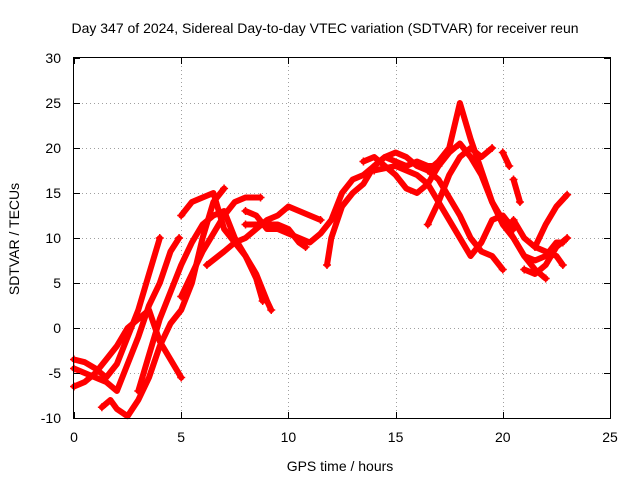 Image resolution: width=640 pixels, height=480 pixels. What do you see at coordinates (57, 328) in the screenshot?
I see `y-tick-label: 0` at bounding box center [57, 328].